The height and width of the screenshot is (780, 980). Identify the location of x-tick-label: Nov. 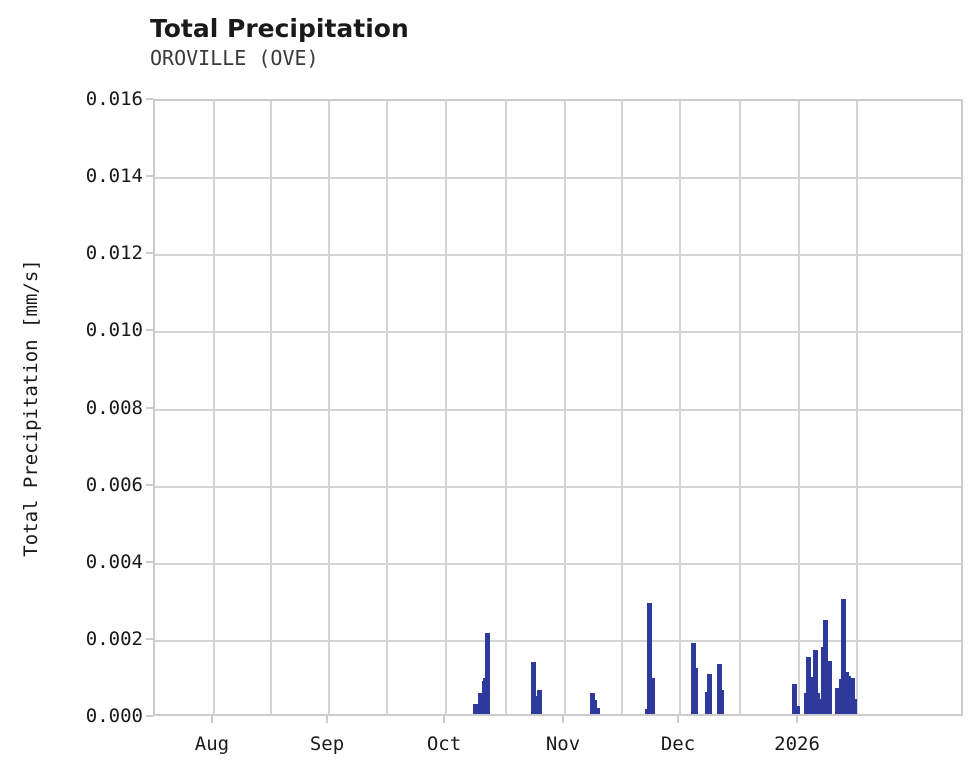
(563, 744).